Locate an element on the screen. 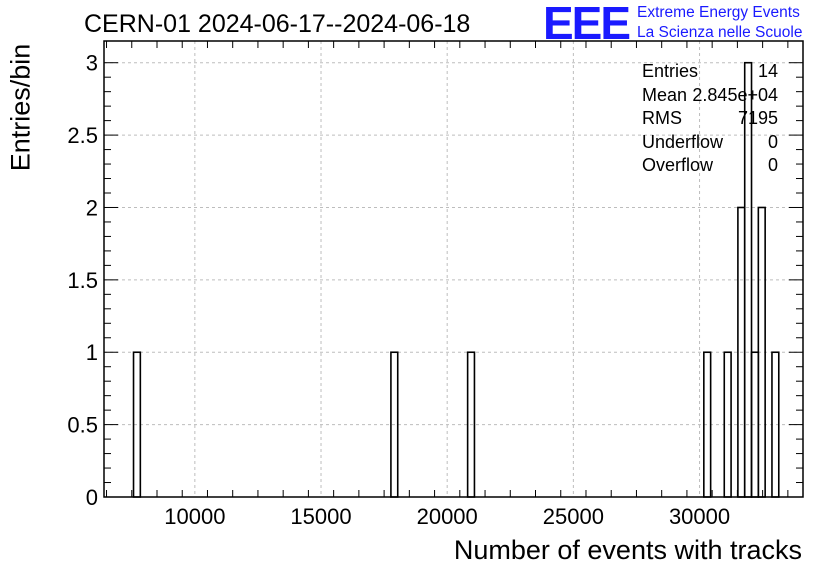  y-tick-label: 1 is located at coordinates (92, 352).